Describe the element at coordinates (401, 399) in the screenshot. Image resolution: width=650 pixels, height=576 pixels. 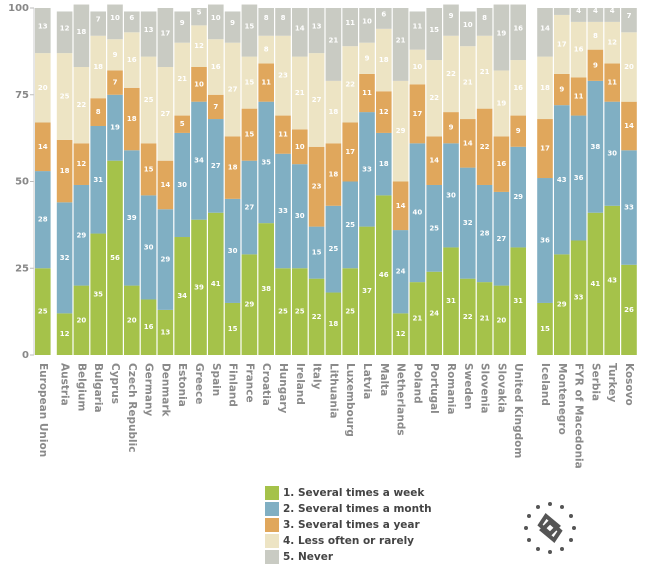
I see `x-tick-label: Netherlands` at that location.